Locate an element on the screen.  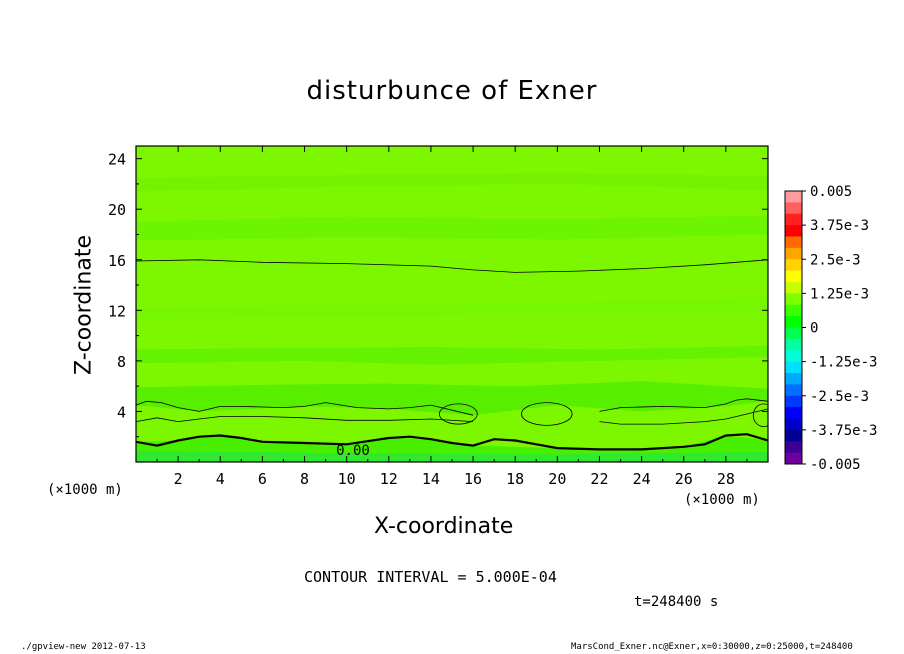
colorbar-label: 0 is located at coordinates (814, 329).